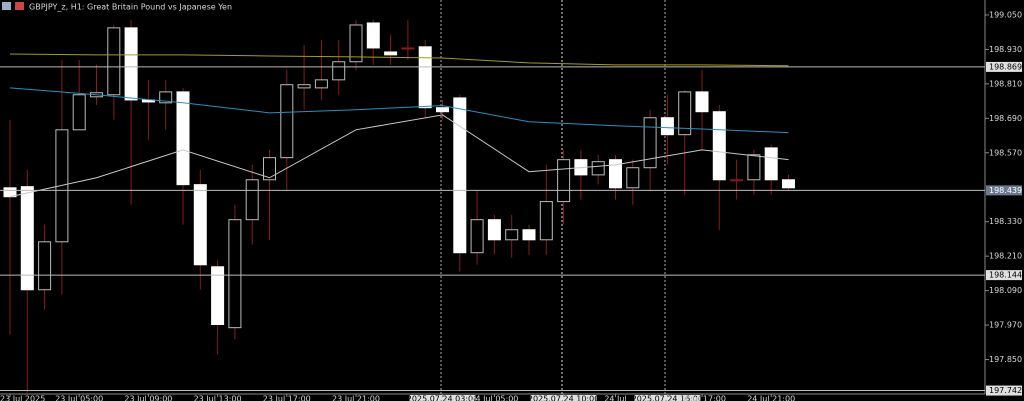 This screenshot has height=401, width=1024. I want to click on x-tick-label: 2025.07.24 03:00, so click(442, 398).